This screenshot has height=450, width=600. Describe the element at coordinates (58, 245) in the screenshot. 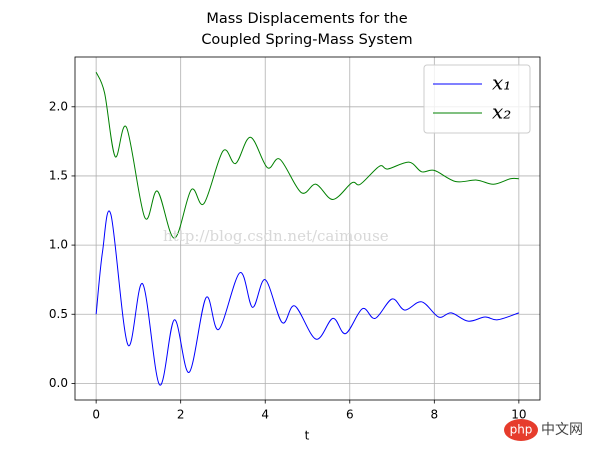

I see `y-tick-label: 1.0` at that location.